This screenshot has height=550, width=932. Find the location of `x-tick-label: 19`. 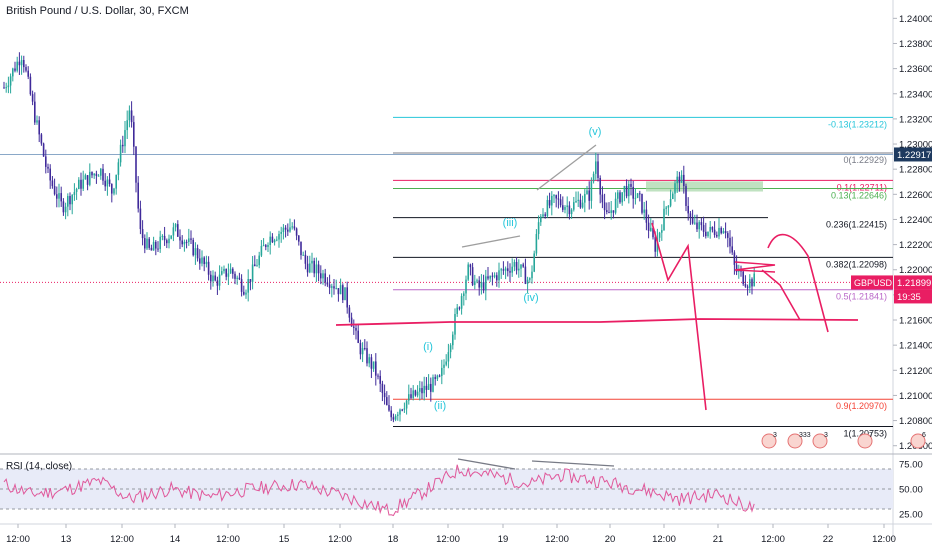

x-tick-label: 19 is located at coordinates (503, 539).